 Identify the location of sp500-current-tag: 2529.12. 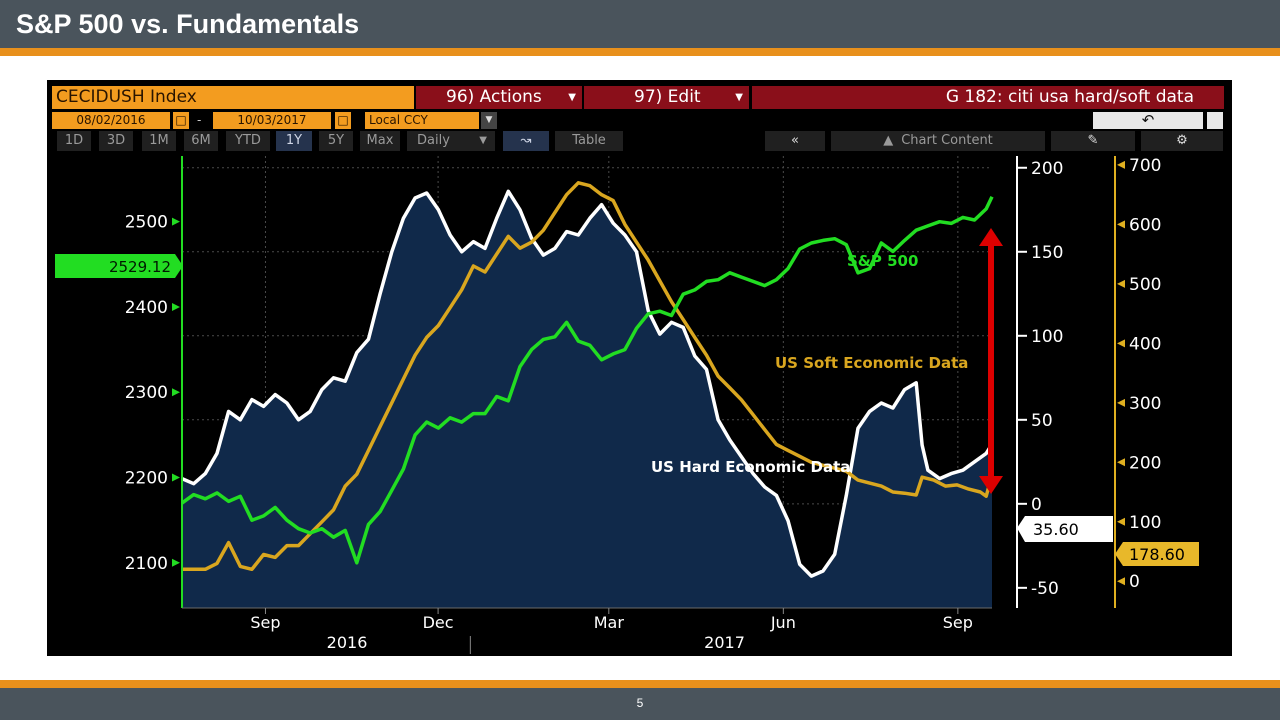
(119, 266).